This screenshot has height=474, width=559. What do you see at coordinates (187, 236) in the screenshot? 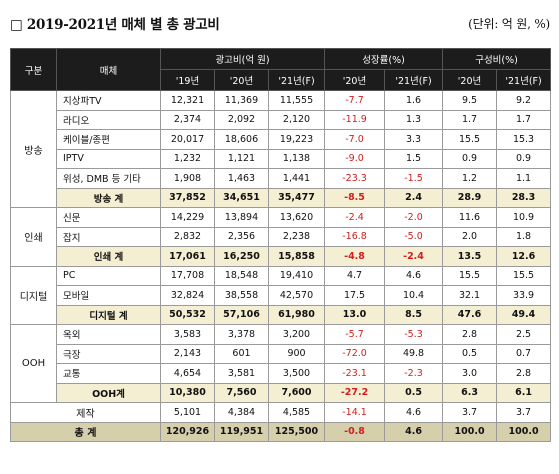
I see `cell-v19: 2,832` at bounding box center [187, 236].